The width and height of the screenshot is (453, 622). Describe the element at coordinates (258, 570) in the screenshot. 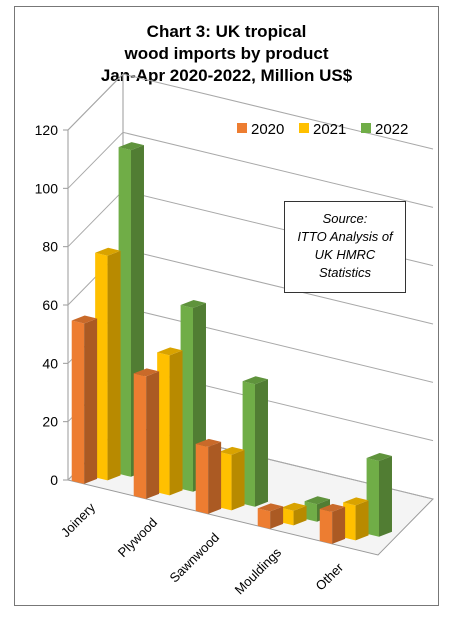

I see `x-tick-label-mouldings: Mouldings` at that location.